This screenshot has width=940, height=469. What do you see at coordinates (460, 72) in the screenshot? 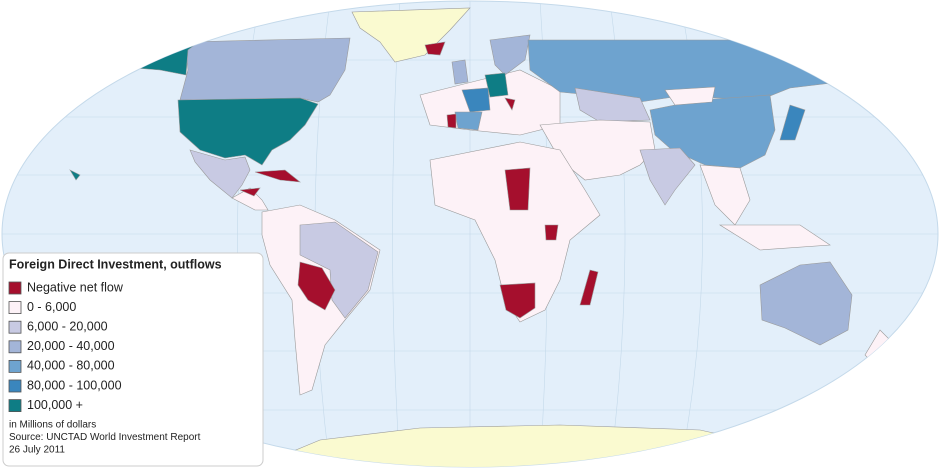
I see `uk` at bounding box center [460, 72].